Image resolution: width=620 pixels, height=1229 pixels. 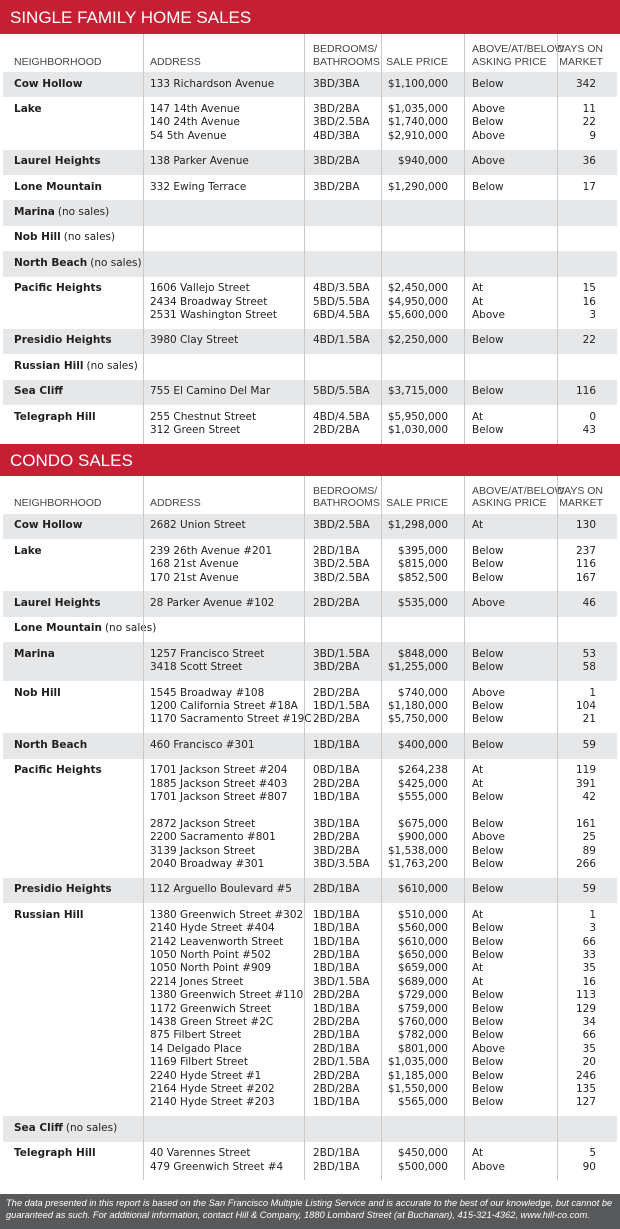 What do you see at coordinates (422, 1021) in the screenshot?
I see `cell: $760,000` at bounding box center [422, 1021].